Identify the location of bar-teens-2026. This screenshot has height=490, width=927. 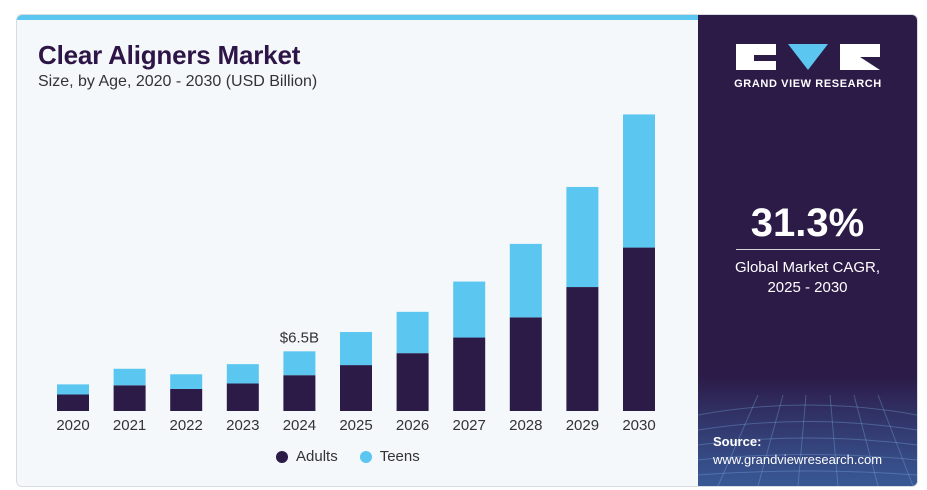
(412, 332).